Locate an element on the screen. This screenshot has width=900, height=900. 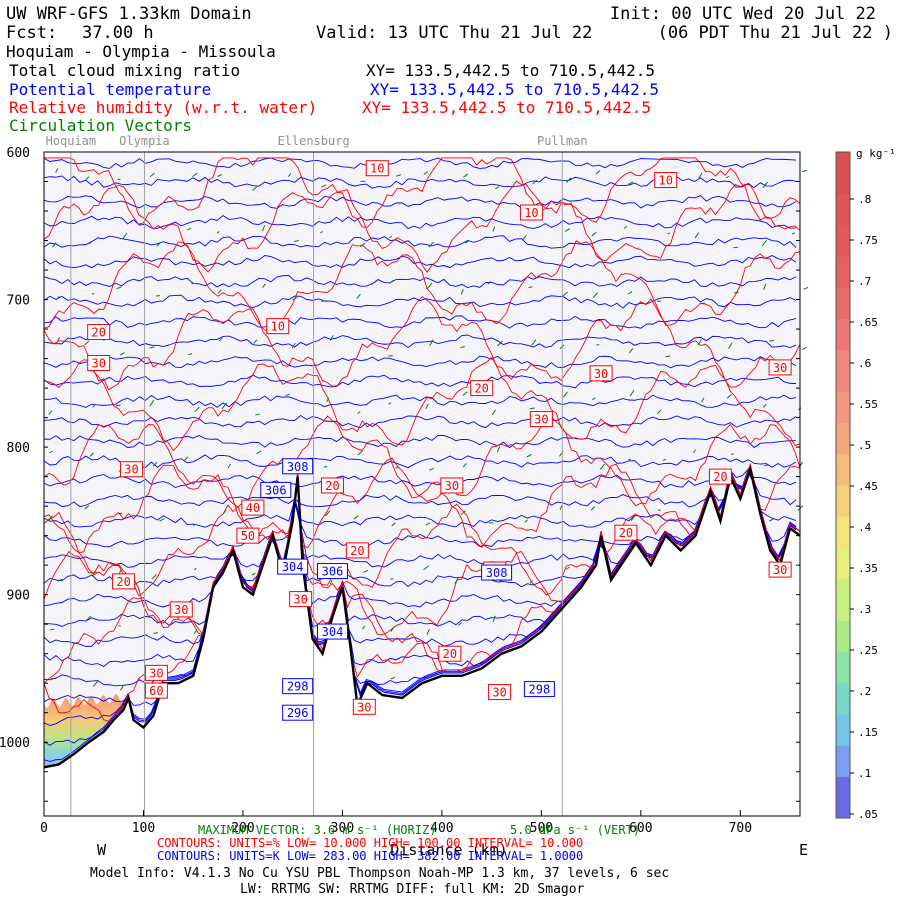
valid-time: Valid: 13 UTC Thu 21 Jul 22 is located at coordinates (454, 33).